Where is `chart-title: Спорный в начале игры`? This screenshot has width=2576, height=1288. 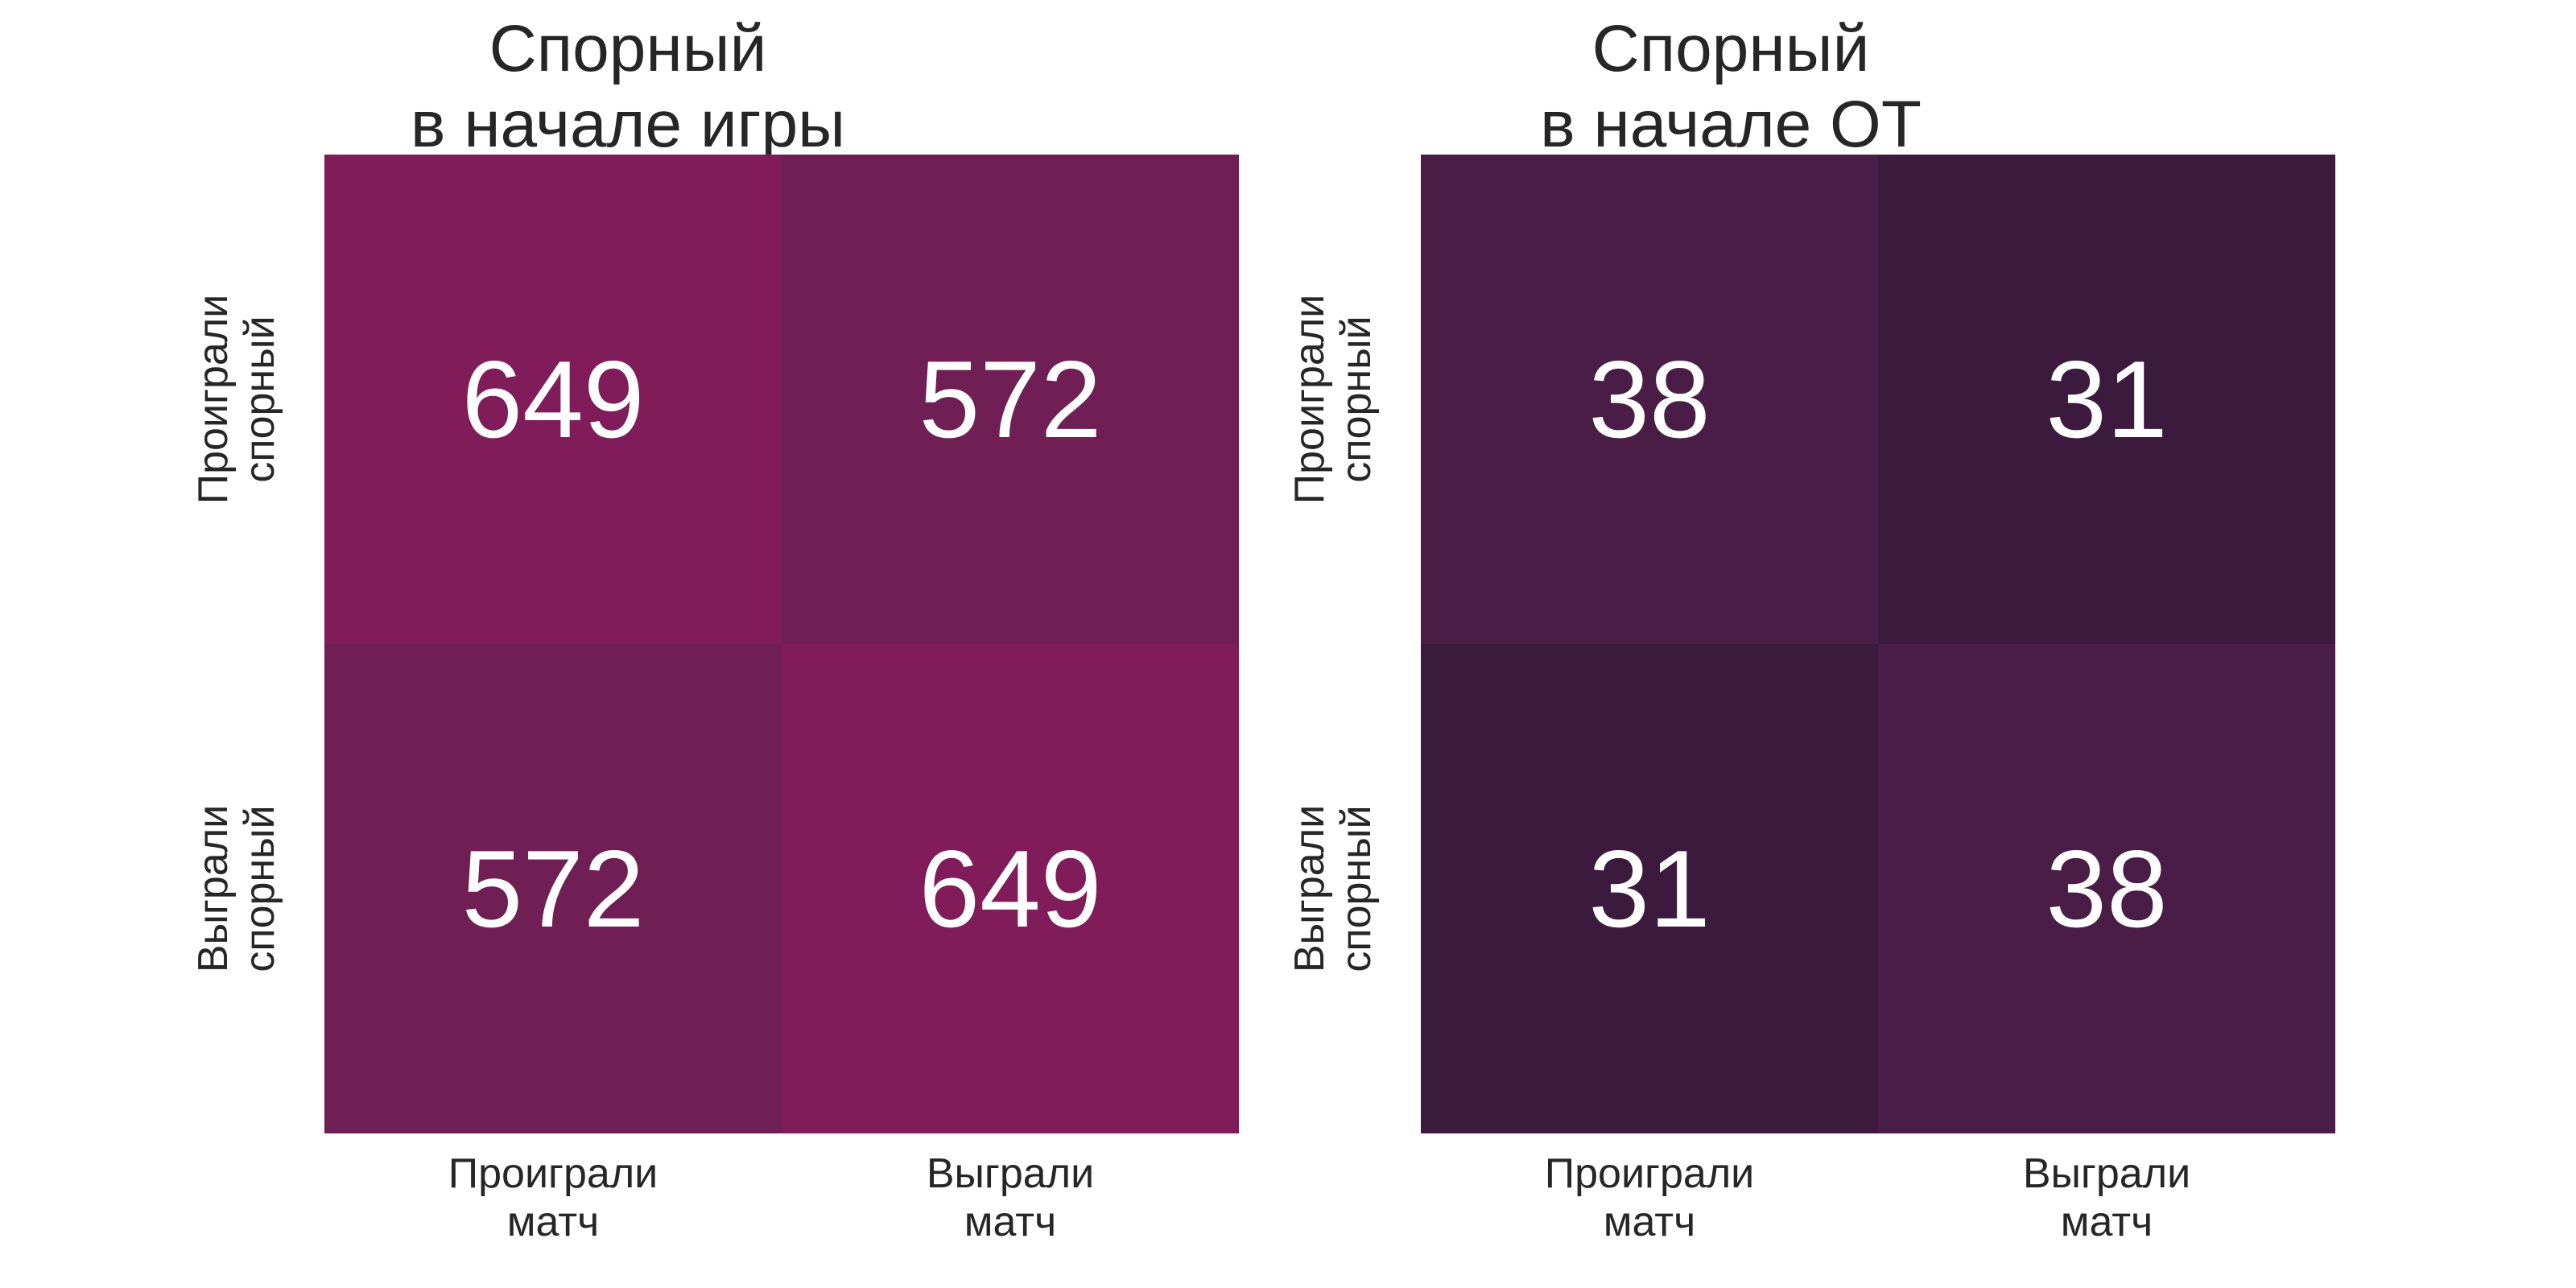 chart-title: Спорный в начале игры is located at coordinates (628, 87).